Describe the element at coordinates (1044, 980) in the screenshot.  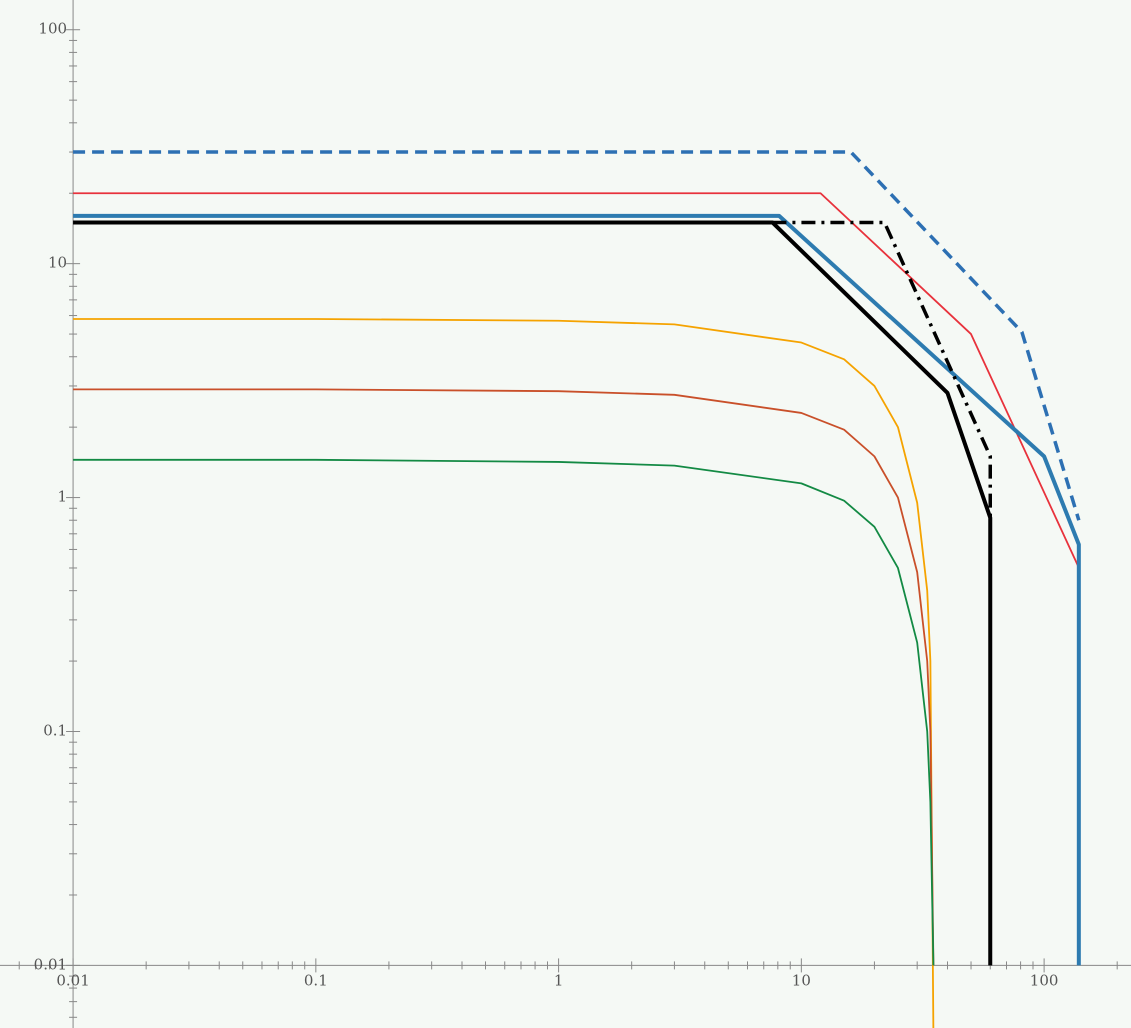
I see `x-tick-label: 100` at that location.